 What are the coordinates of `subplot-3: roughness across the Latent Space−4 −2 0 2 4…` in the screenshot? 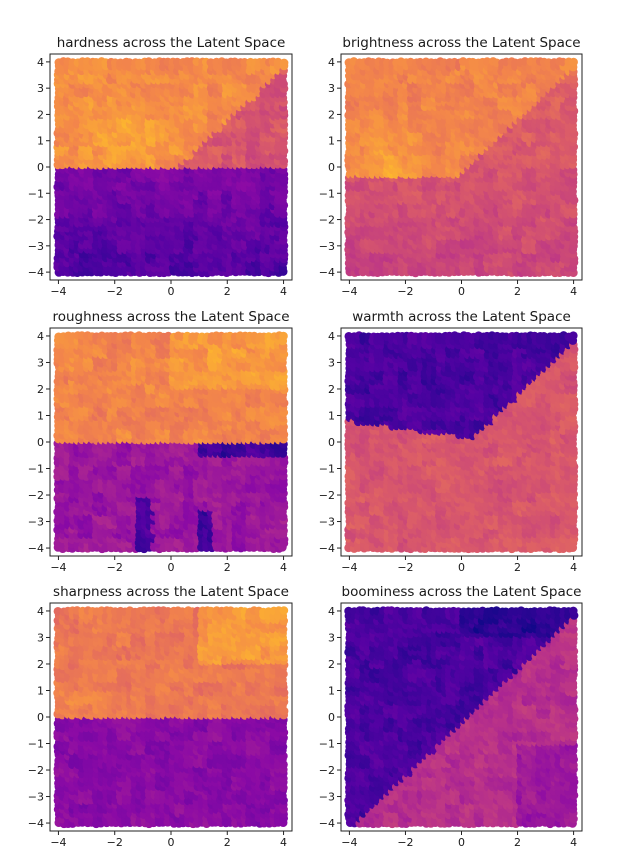 It's located at (160, 441).